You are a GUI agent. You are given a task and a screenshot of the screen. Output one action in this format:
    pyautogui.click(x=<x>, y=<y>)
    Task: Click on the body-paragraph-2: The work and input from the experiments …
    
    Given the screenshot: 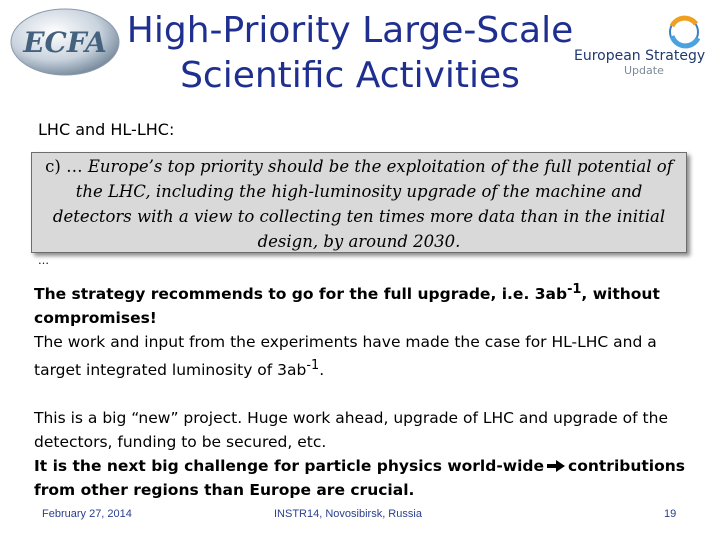 What is the action you would take?
    pyautogui.click(x=368, y=356)
    